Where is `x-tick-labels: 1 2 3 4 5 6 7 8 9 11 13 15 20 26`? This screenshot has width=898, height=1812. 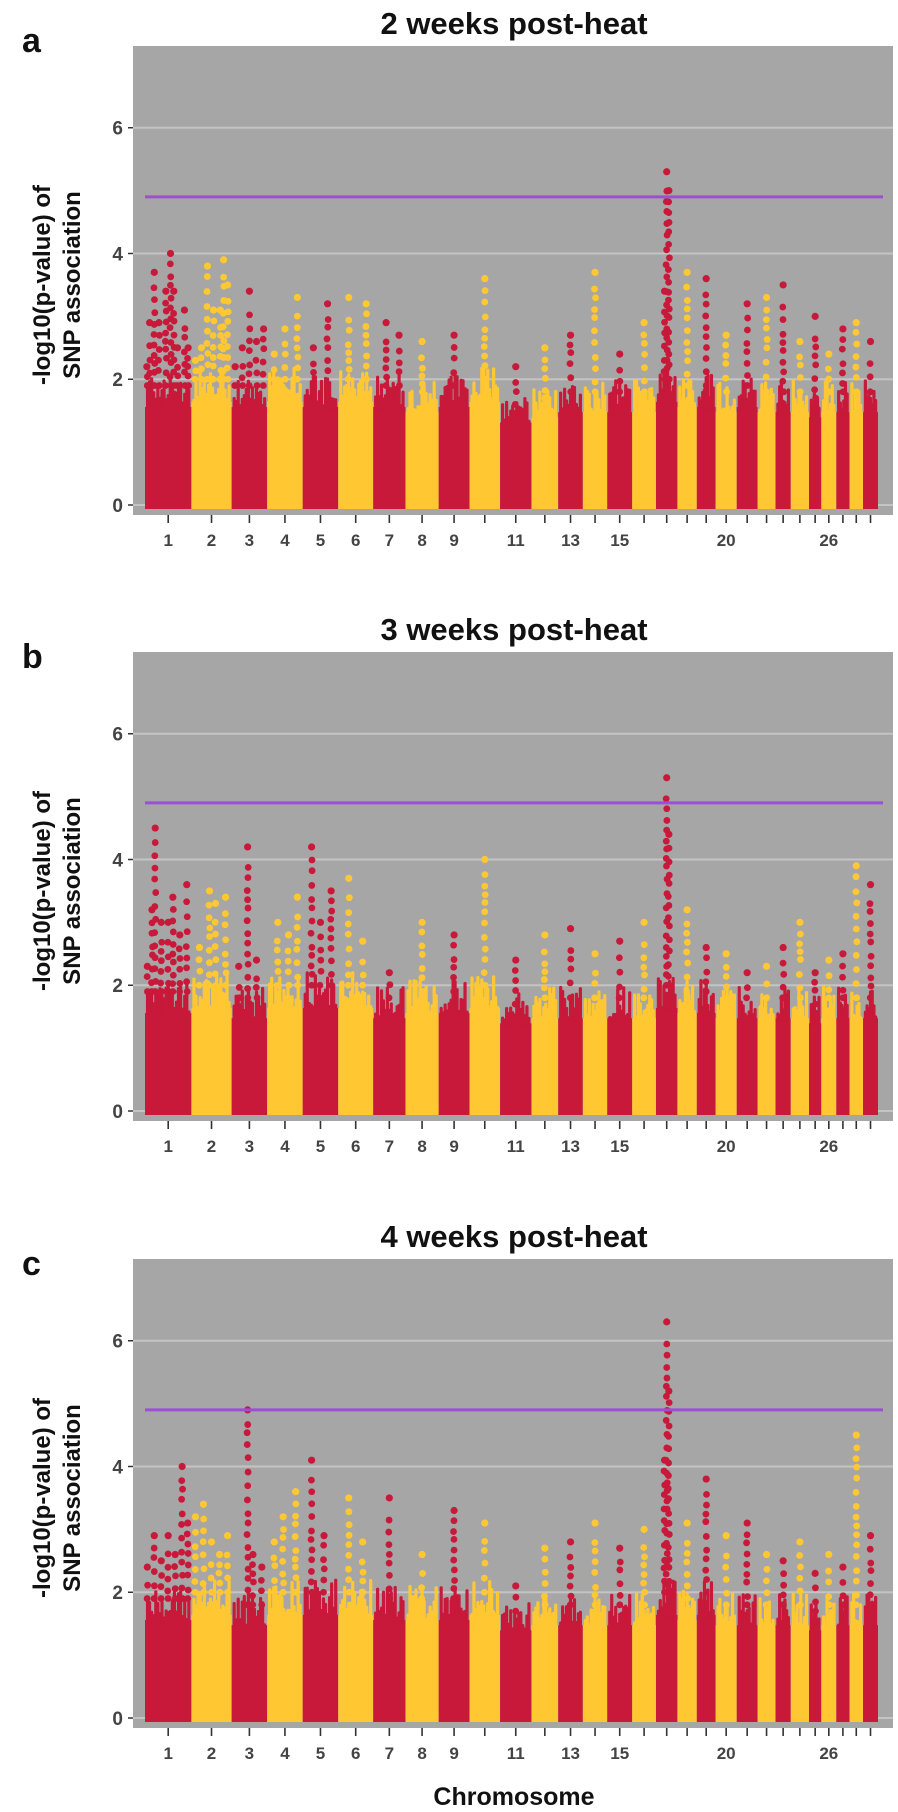 x-tick-labels: 1 2 3 4 5 6 7 8 9 11 13 15 20 26 is located at coordinates (500, 1753).